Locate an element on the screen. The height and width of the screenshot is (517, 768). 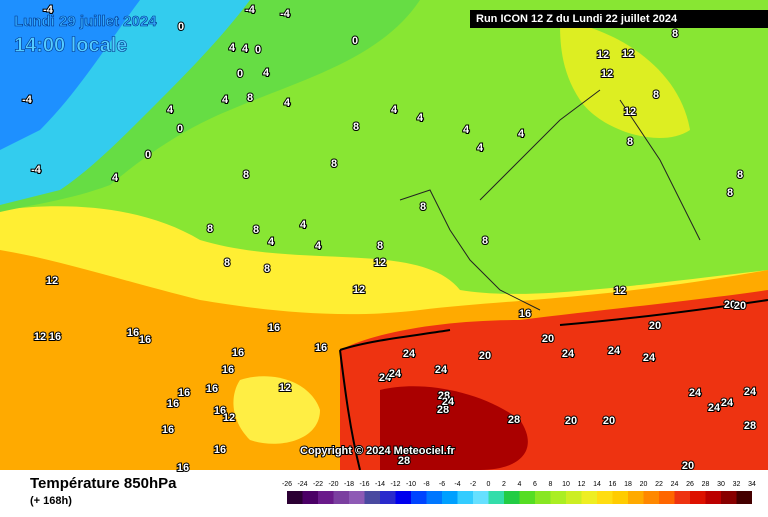
colorbar-tick-label: 4 is located at coordinates (520, 484).